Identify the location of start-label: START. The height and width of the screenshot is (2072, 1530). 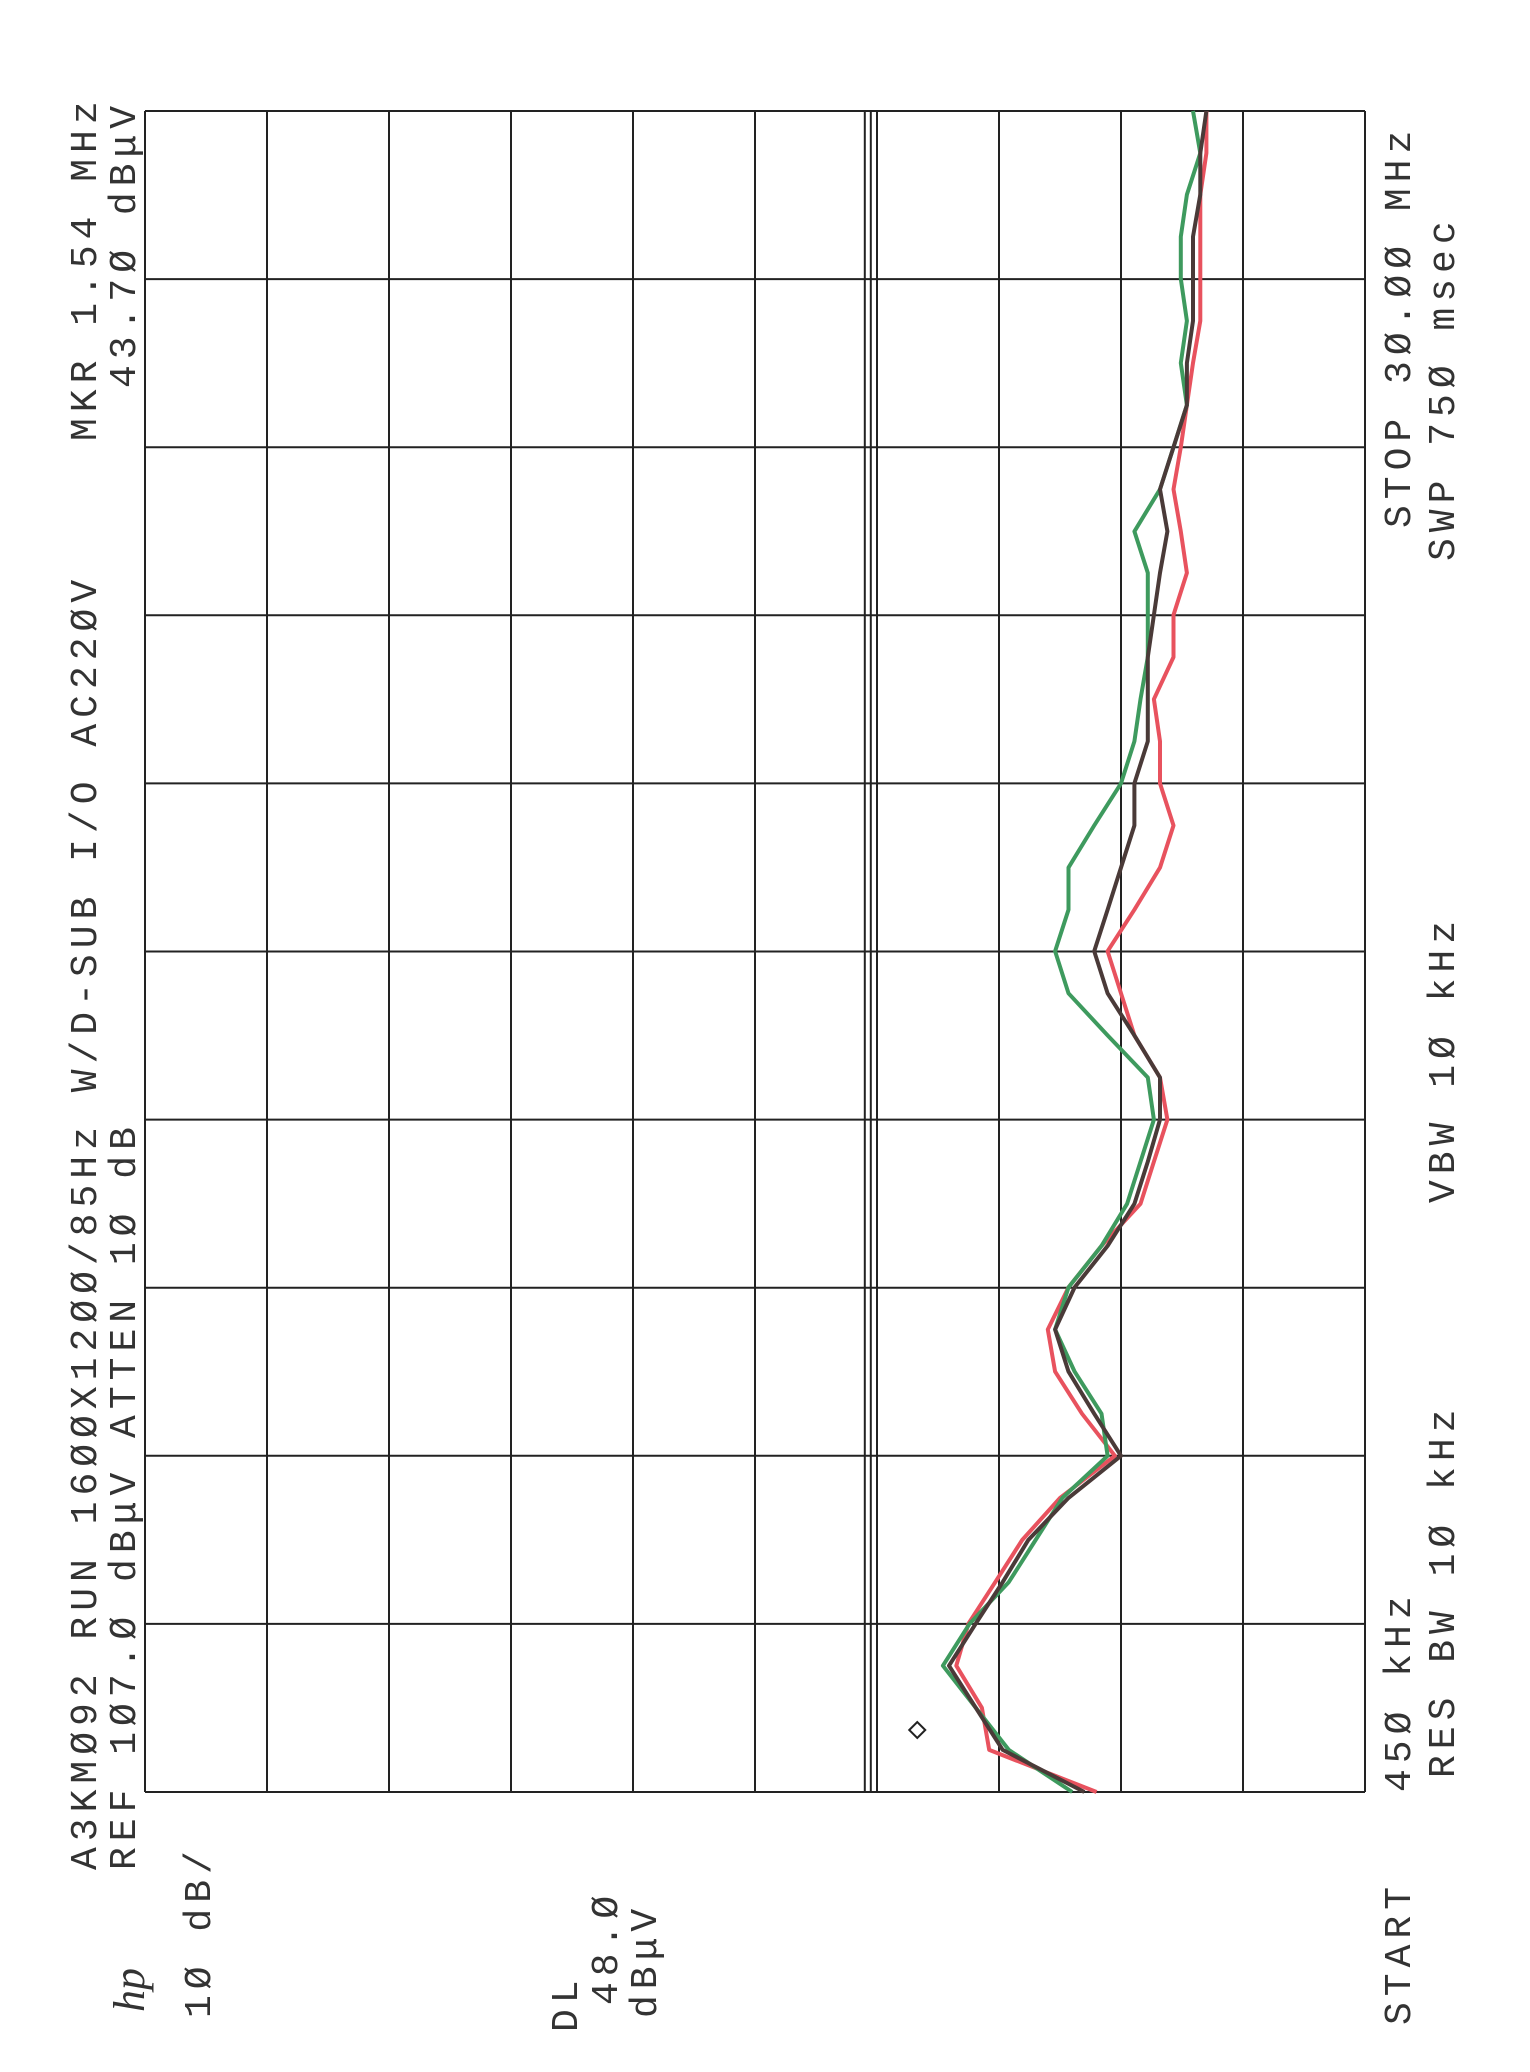
(1400, 1953).